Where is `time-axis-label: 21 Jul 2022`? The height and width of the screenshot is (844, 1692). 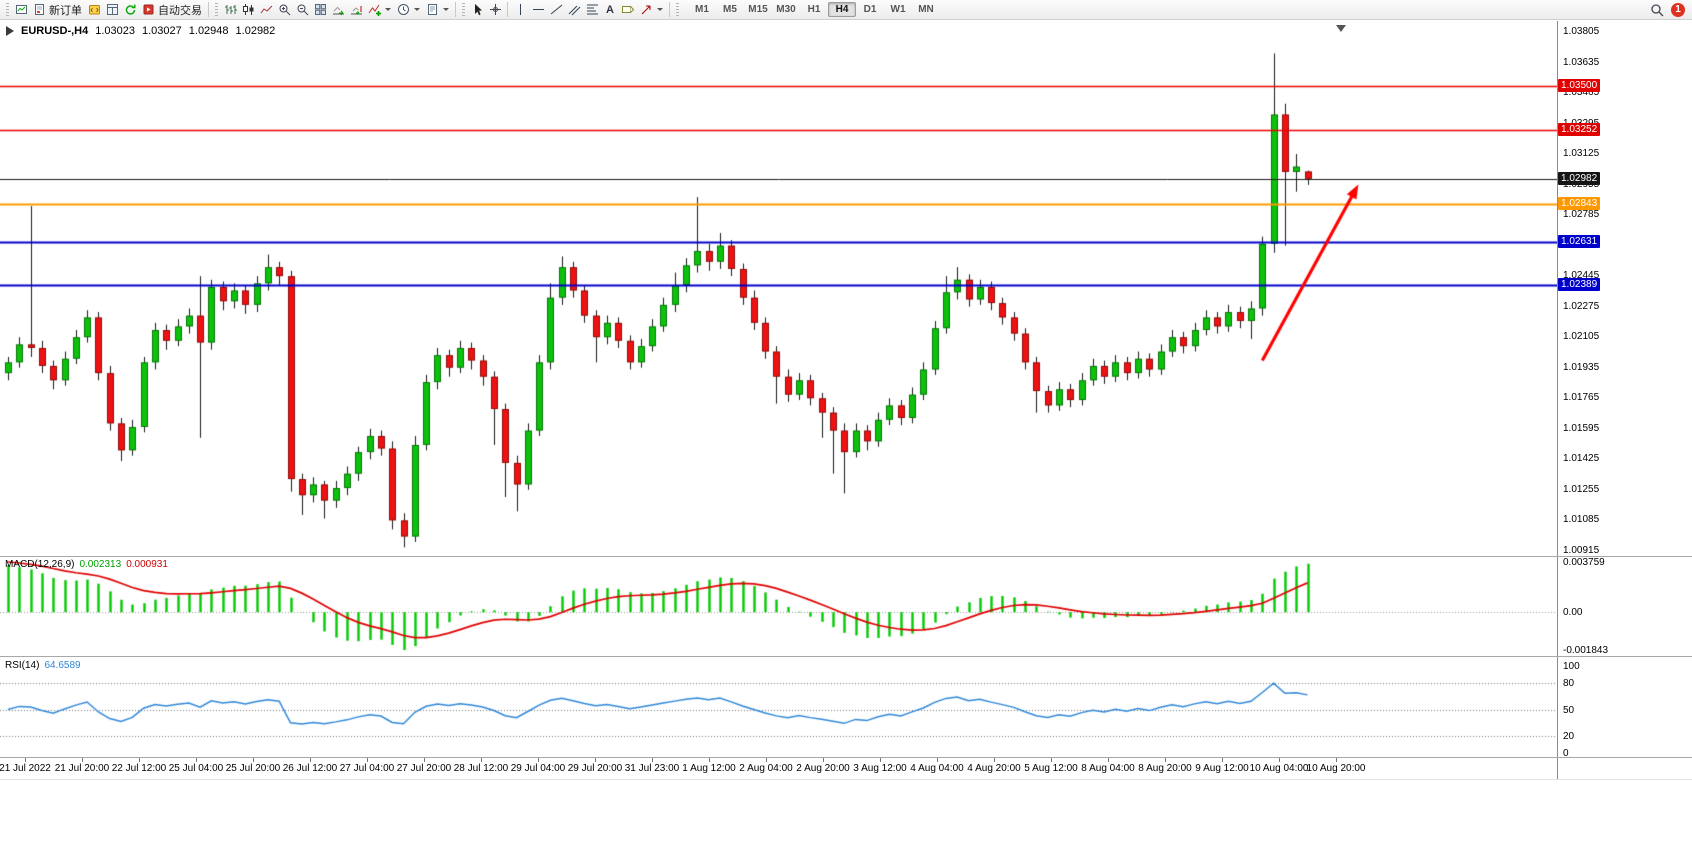 time-axis-label: 21 Jul 2022 is located at coordinates (25, 768).